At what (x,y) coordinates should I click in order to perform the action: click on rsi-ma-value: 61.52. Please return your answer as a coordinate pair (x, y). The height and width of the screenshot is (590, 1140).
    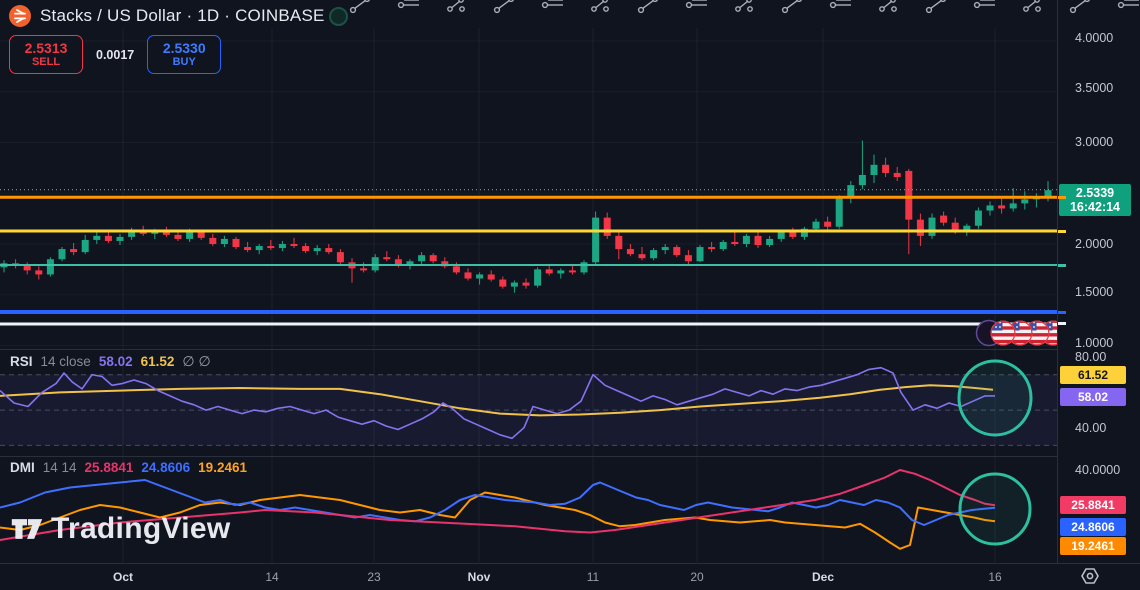
    Looking at the image, I should click on (157, 361).